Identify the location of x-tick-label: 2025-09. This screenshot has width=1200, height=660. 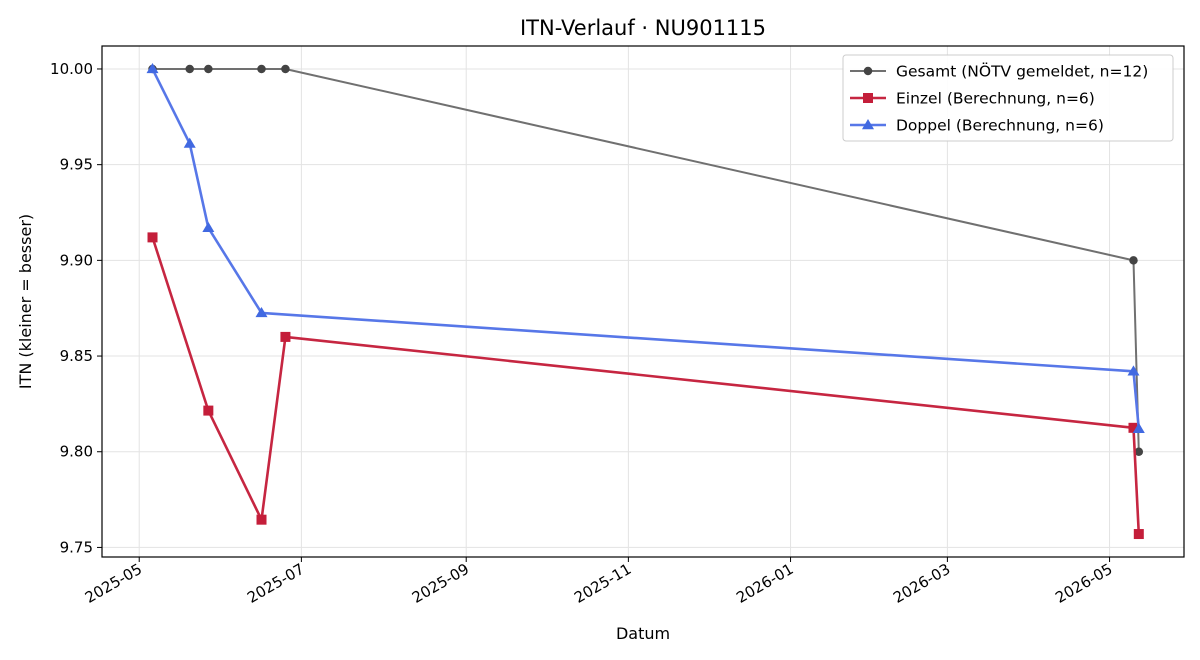
(440, 583).